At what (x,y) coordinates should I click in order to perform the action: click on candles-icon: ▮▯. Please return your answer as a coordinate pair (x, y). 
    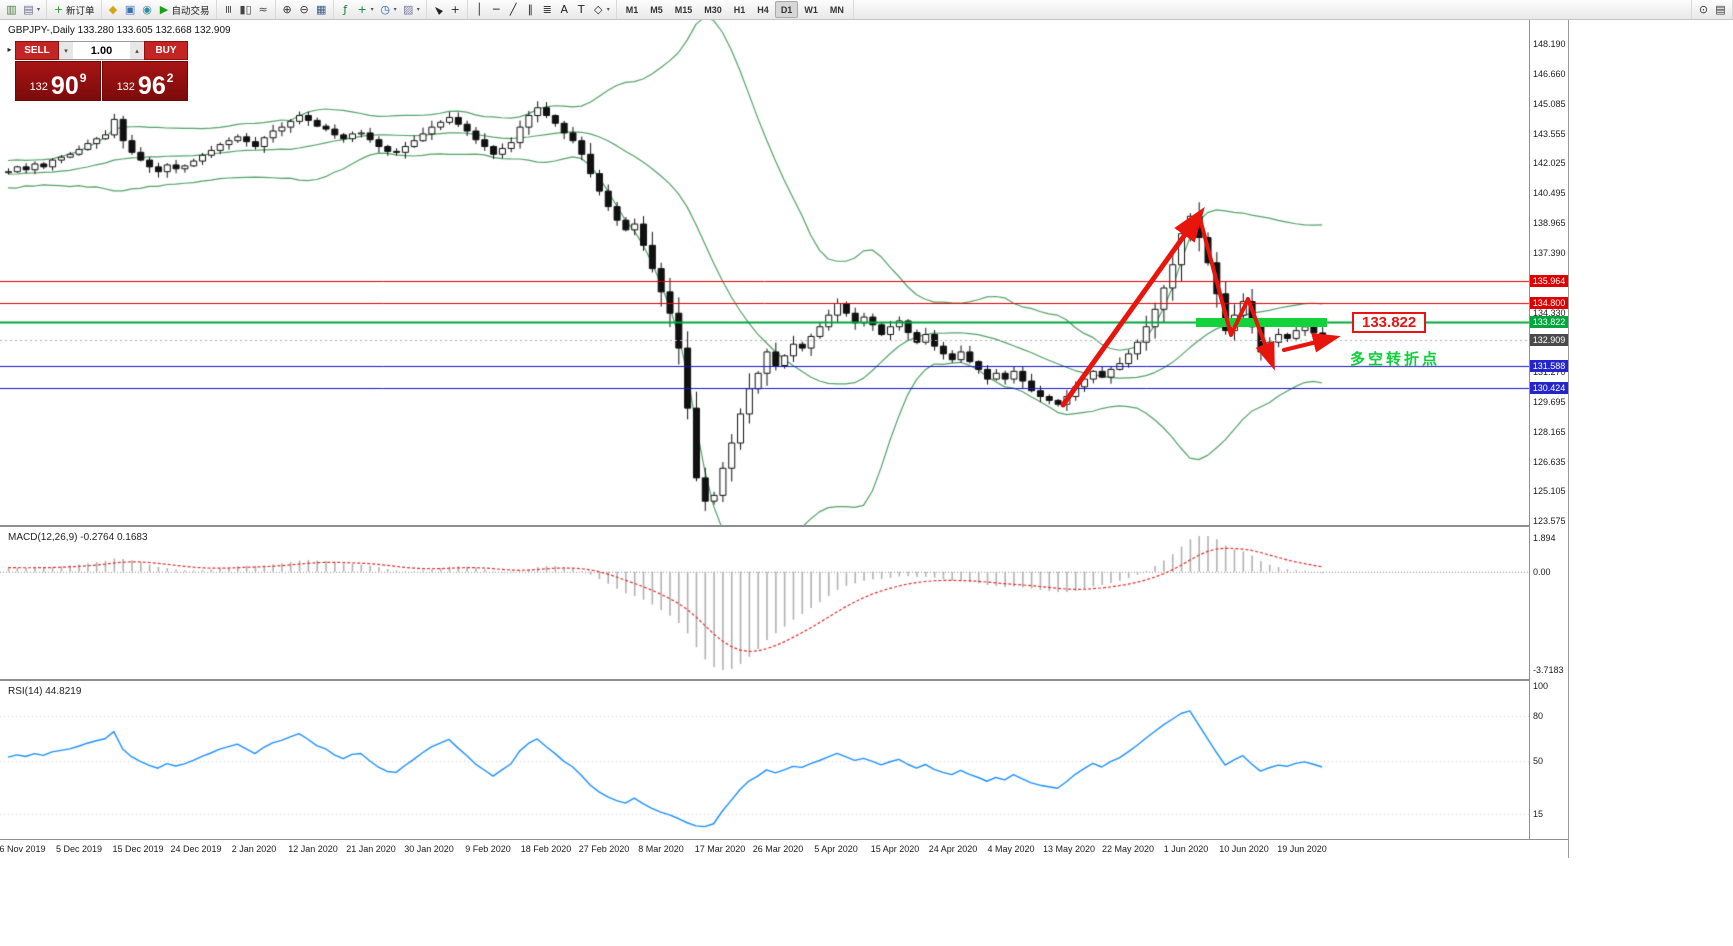
    Looking at the image, I should click on (245, 9).